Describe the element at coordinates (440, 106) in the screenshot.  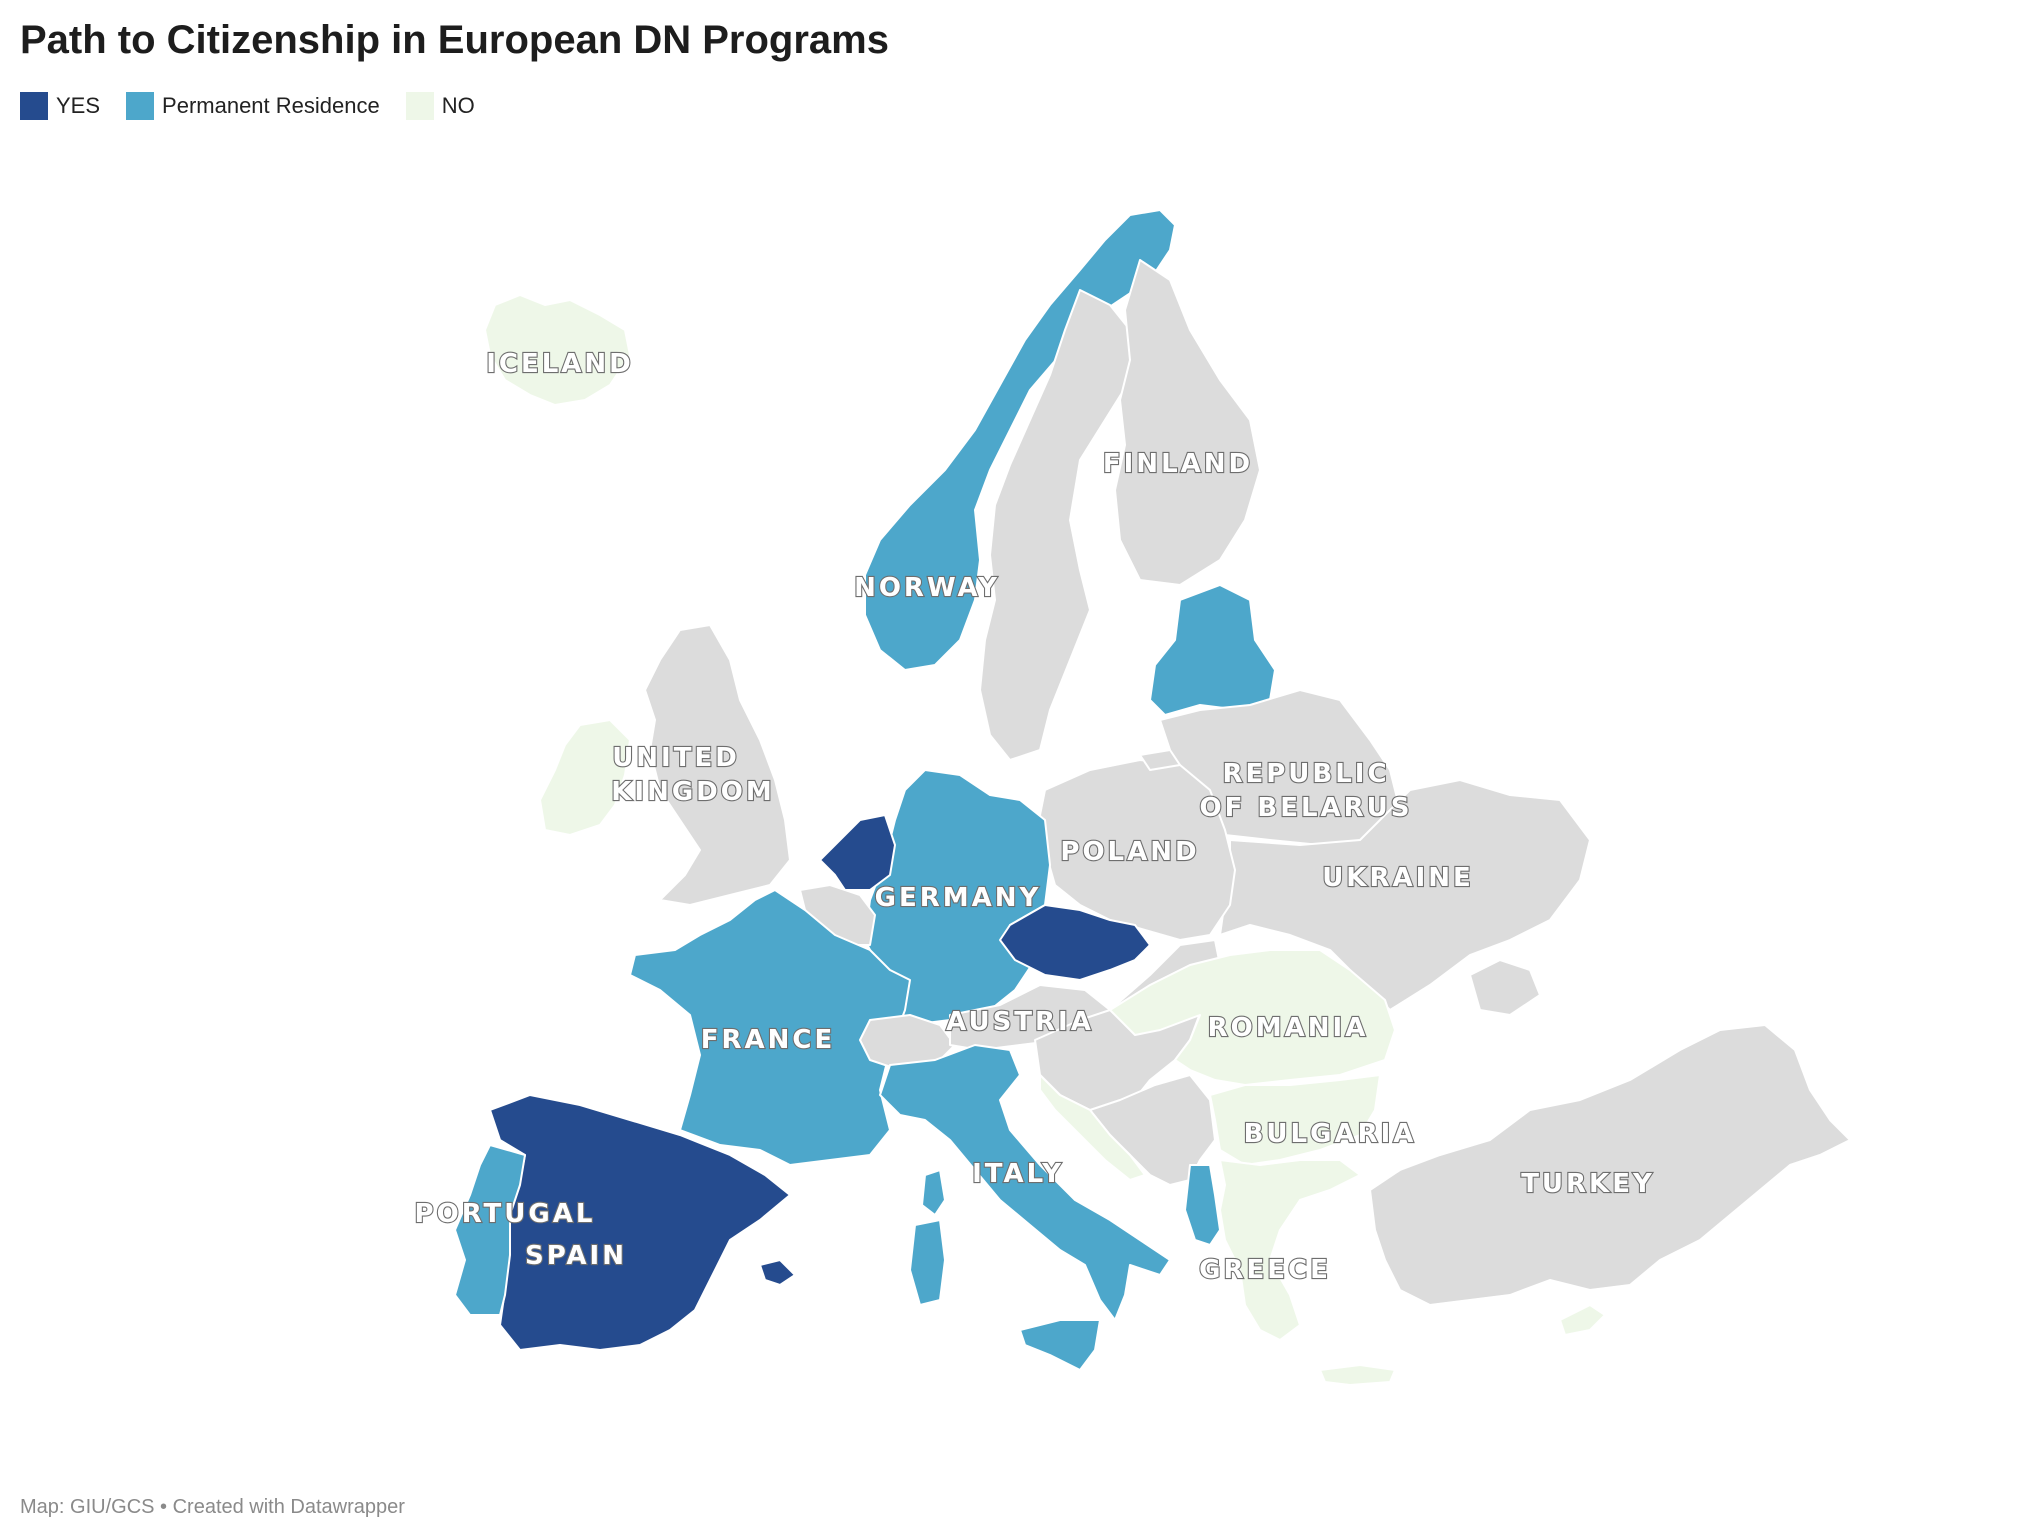
I see `legend-item-no: NO` at that location.